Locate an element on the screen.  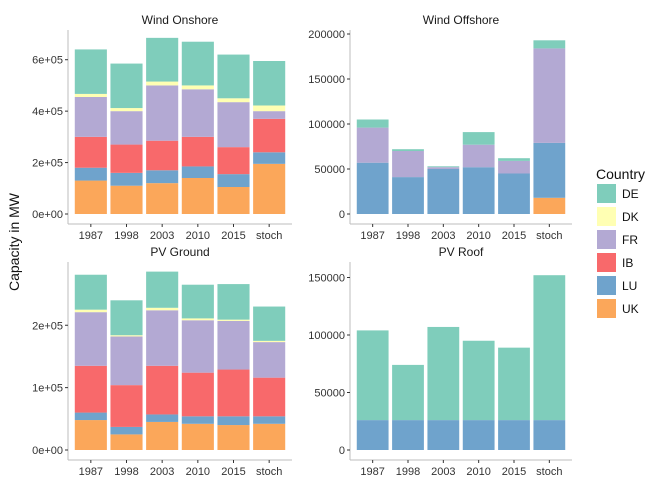
panel-title: Wind Offshore is located at coordinates (461, 20).